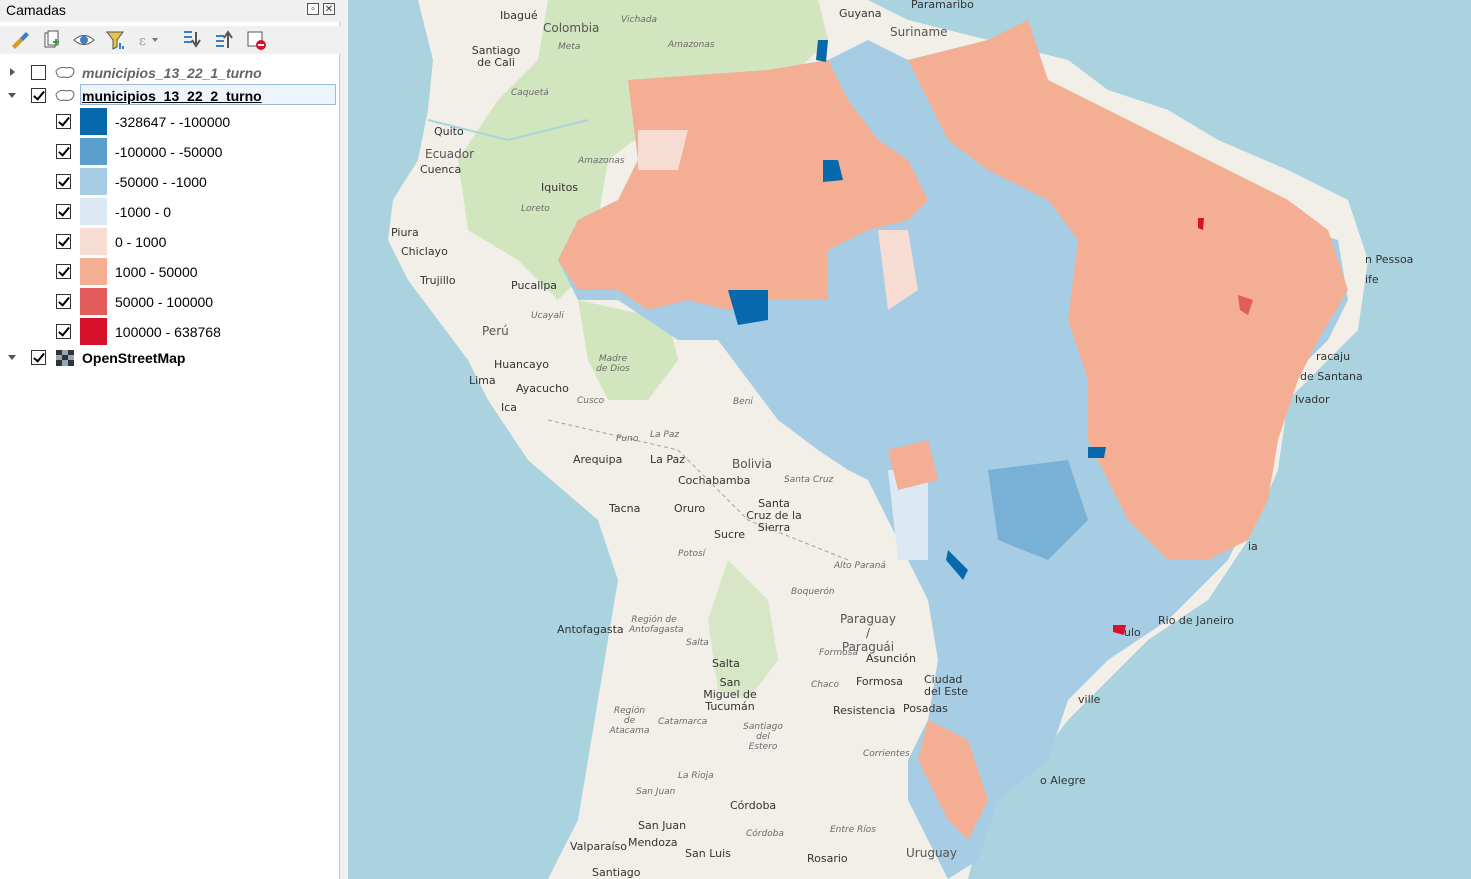  What do you see at coordinates (405, 232) in the screenshot?
I see `map-label: Piura` at bounding box center [405, 232].